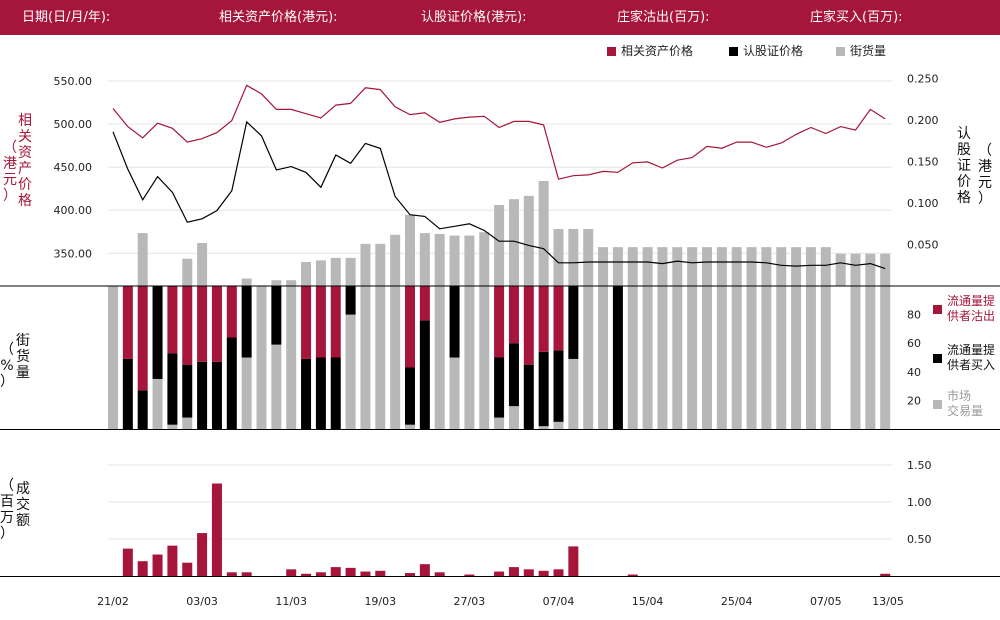 This screenshot has width=1000, height=620. Describe the element at coordinates (611, 51) in the screenshot. I see `legend-underlying-swatch` at that location.